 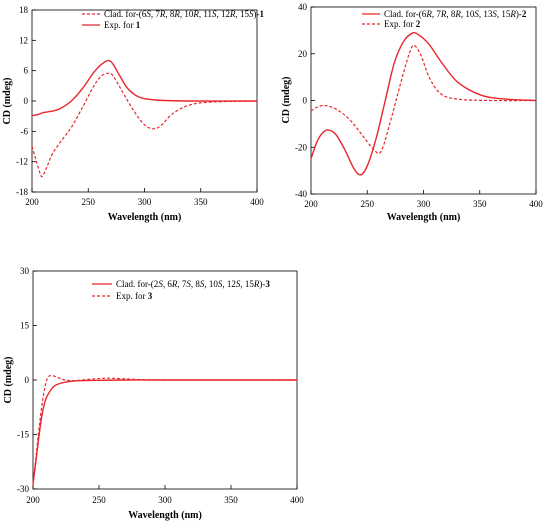 I want to click on panel-b-xtick: 250, so click(x=368, y=204).